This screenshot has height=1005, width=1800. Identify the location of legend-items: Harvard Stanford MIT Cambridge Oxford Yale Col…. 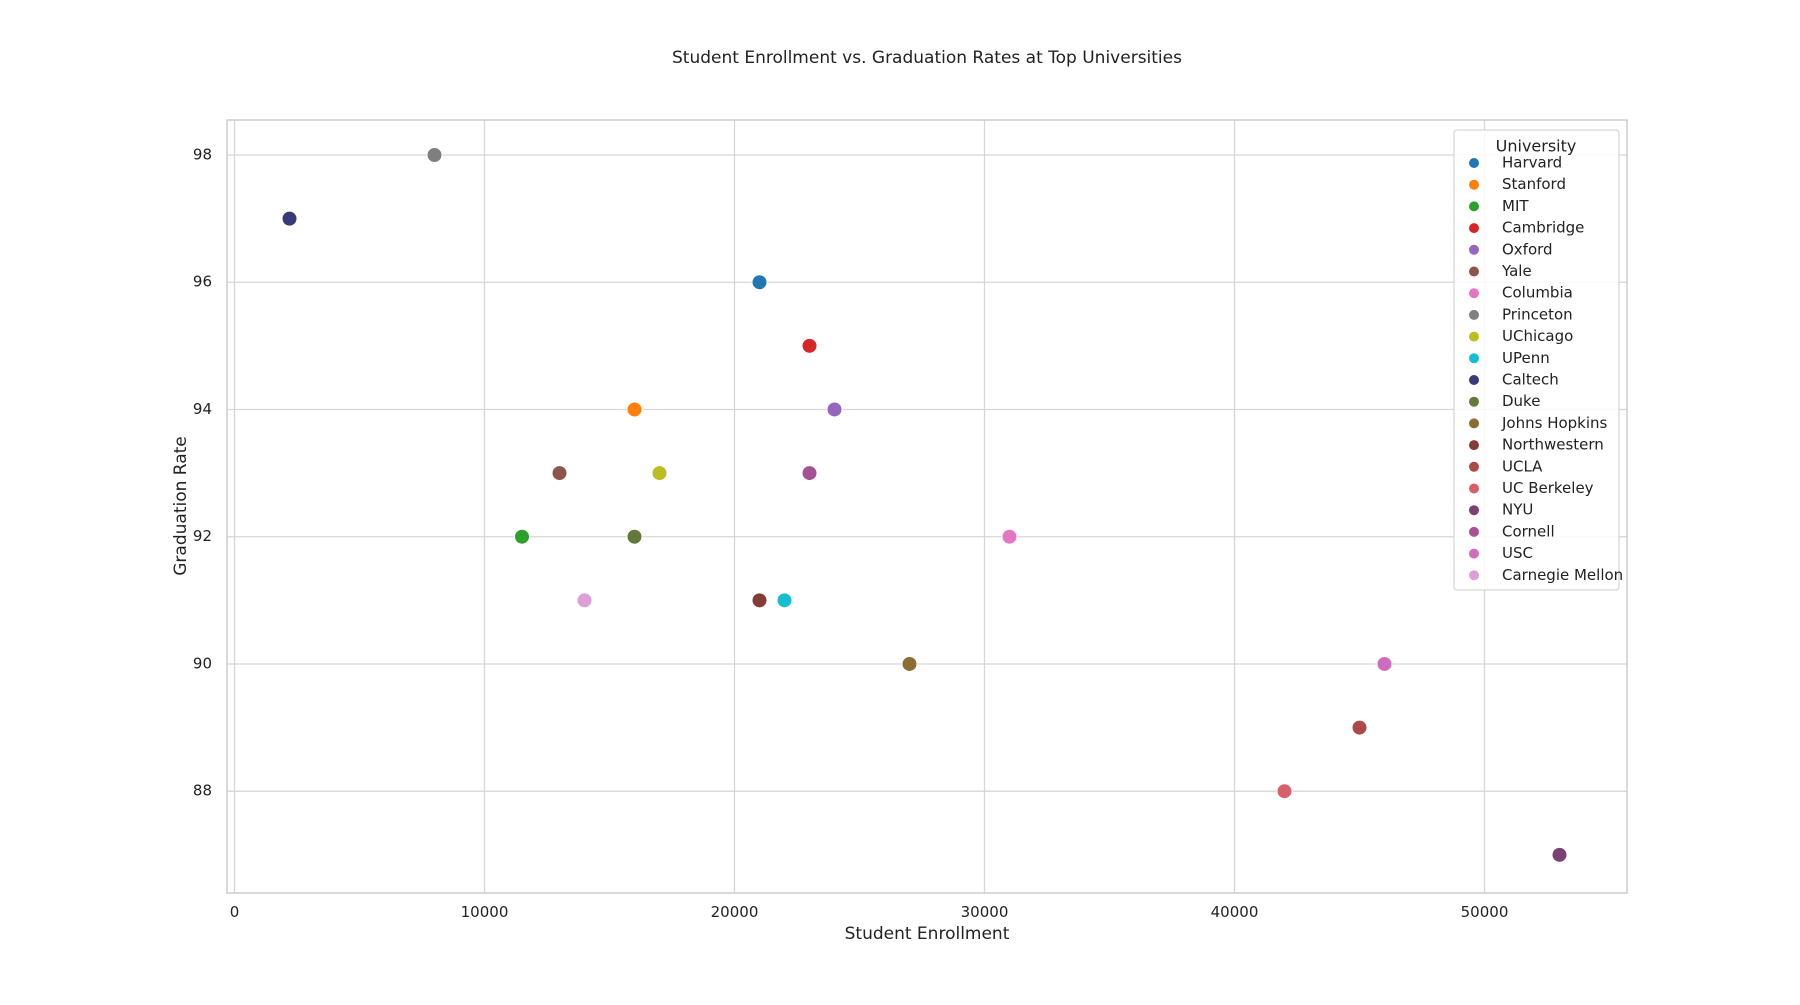
(1546, 369).